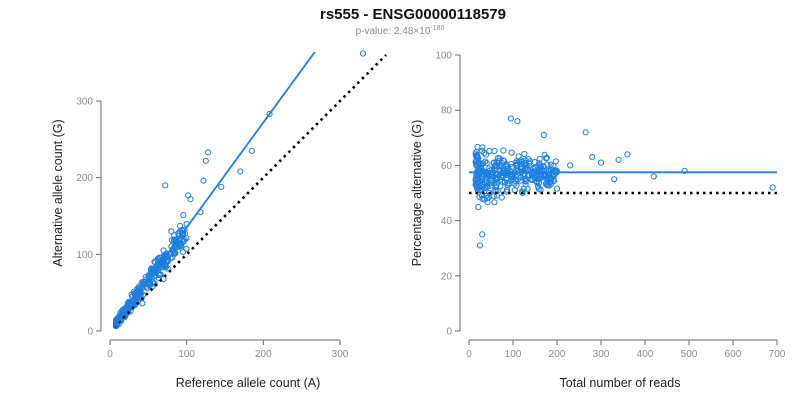  What do you see at coordinates (449, 332) in the screenshot?
I see `right-y-tick-label: 0` at bounding box center [449, 332].